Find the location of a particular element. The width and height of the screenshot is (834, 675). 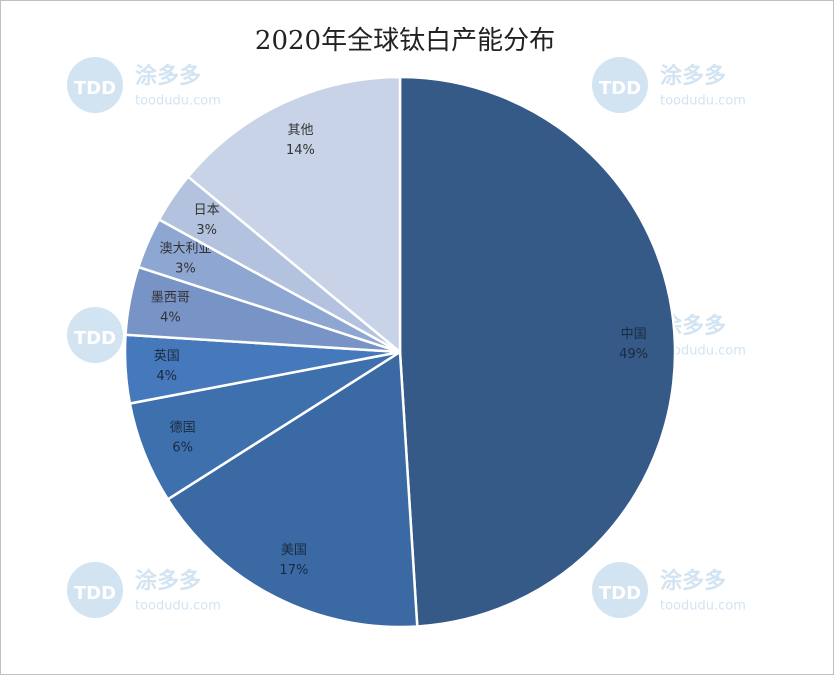

value-label: 49% is located at coordinates (633, 354).